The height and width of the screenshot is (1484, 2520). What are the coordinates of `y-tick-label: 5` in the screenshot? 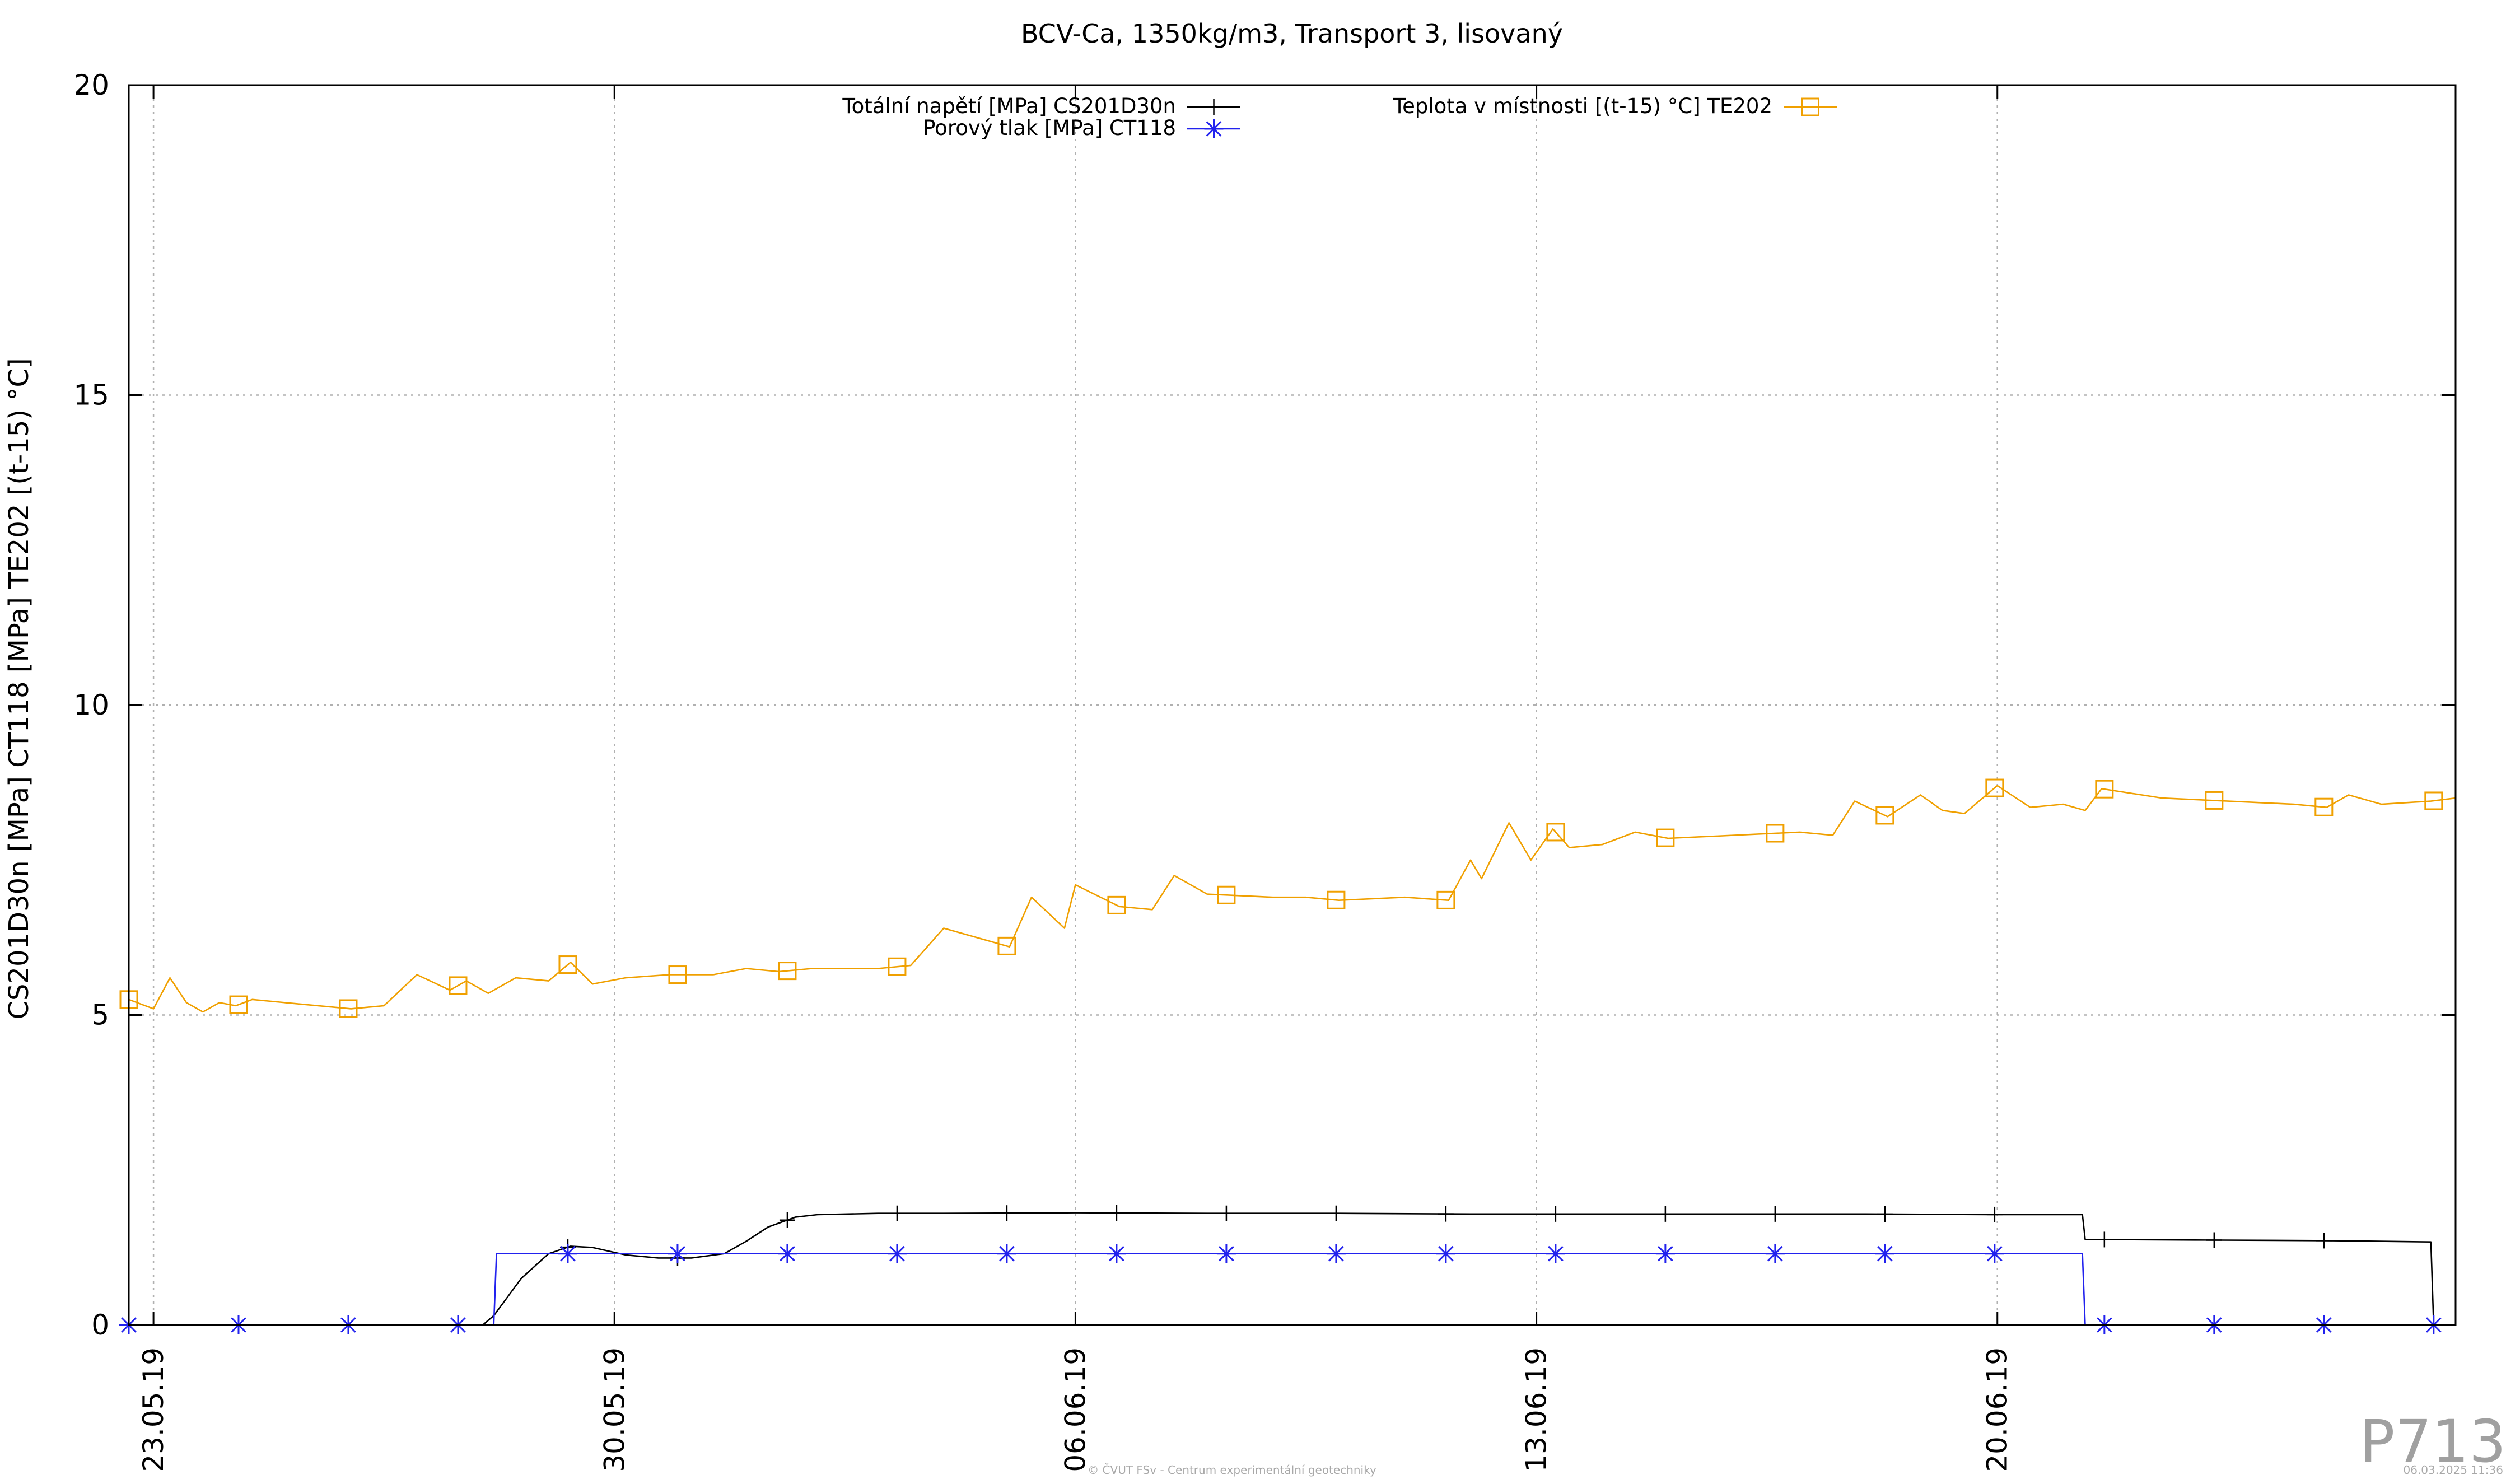 It's located at (100, 1016).